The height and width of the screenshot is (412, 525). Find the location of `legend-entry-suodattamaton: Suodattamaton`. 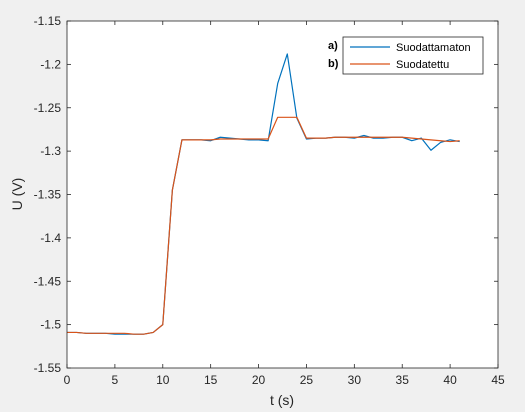

legend-entry-suodattamaton: Suodattamaton is located at coordinates (433, 48).